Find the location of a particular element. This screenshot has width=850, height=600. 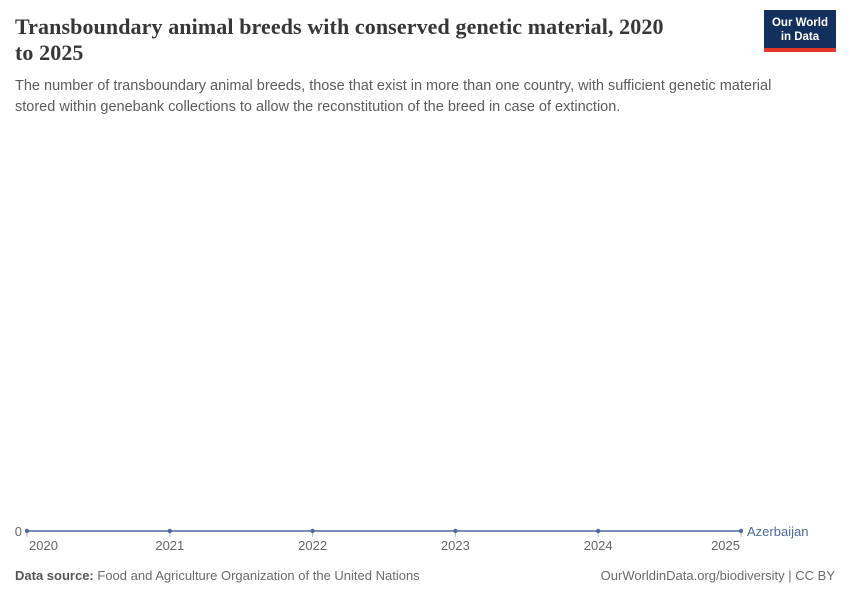

x-axis-tick-label-2022: 2022 is located at coordinates (313, 545).